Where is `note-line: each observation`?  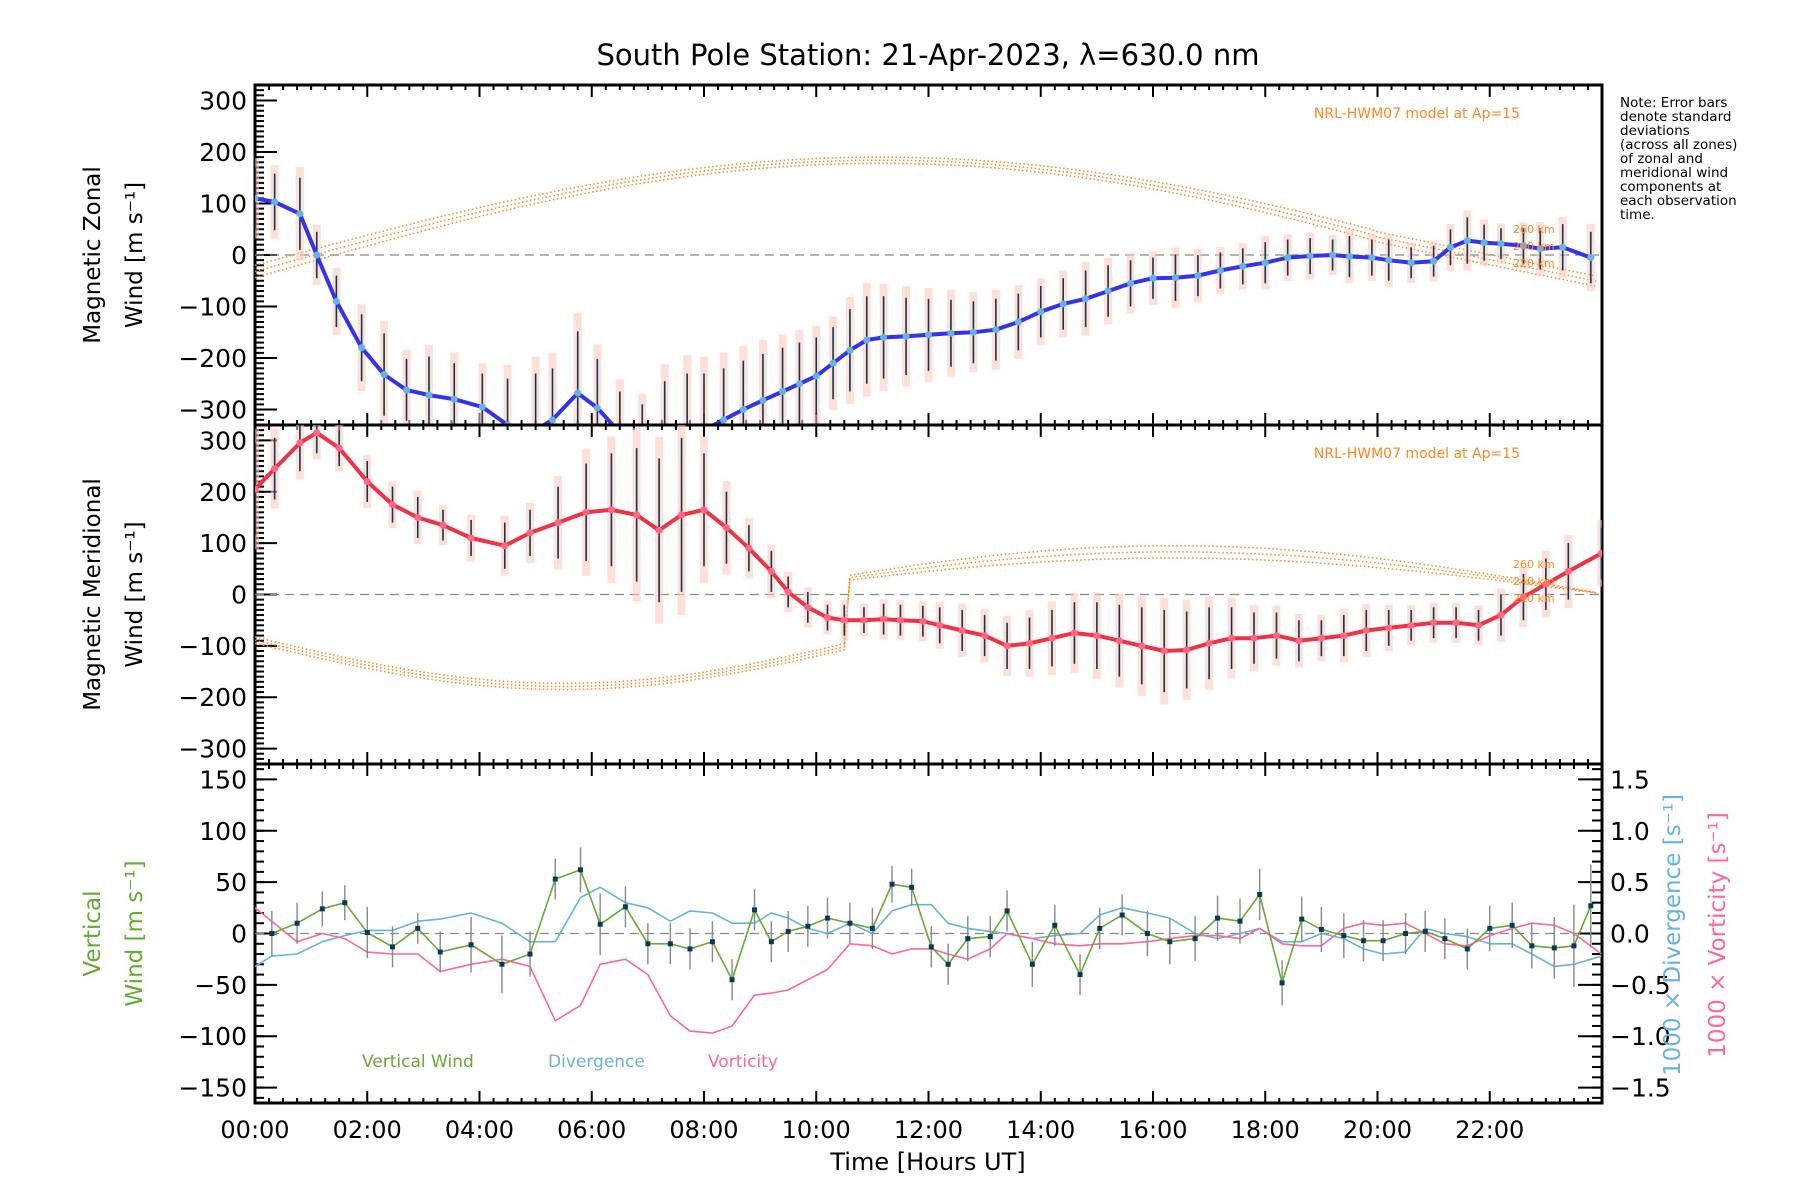 note-line: each observation is located at coordinates (1678, 201).